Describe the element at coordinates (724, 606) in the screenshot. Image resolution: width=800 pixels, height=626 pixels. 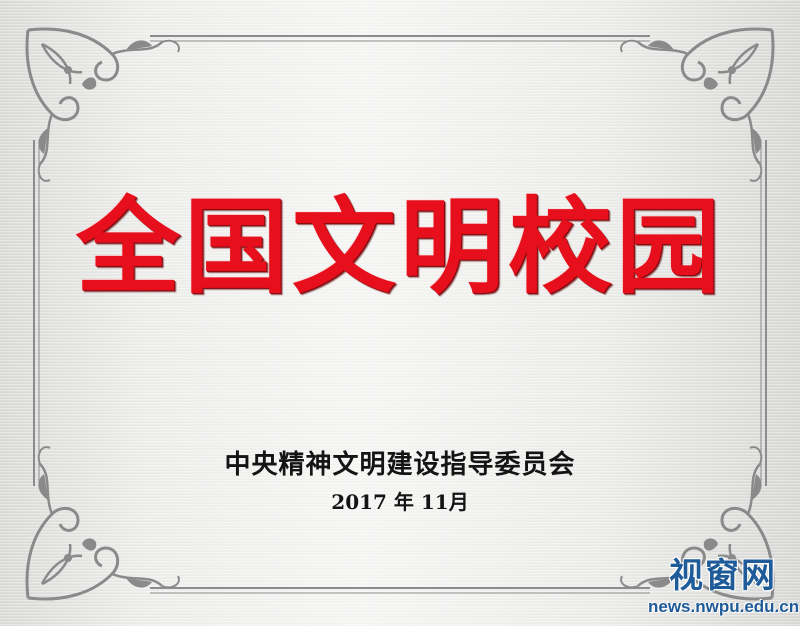
I see `watermark-url: news.nwpu.edu.cn` at that location.